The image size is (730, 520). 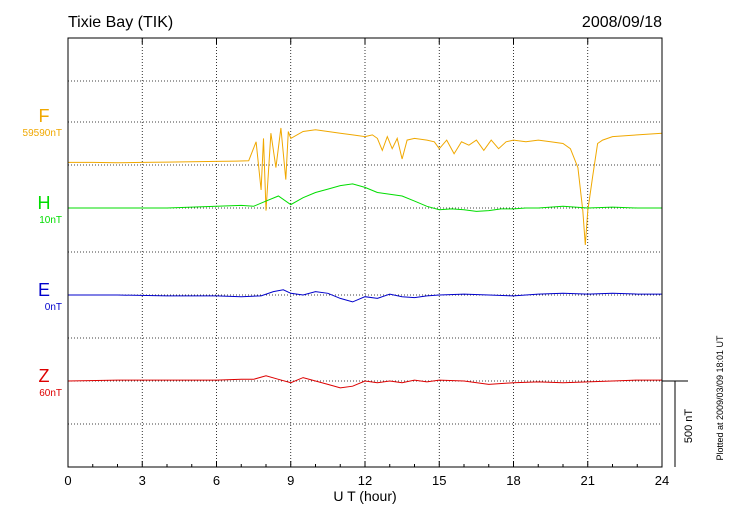 I want to click on x-tick-label: 9, so click(x=290, y=480).